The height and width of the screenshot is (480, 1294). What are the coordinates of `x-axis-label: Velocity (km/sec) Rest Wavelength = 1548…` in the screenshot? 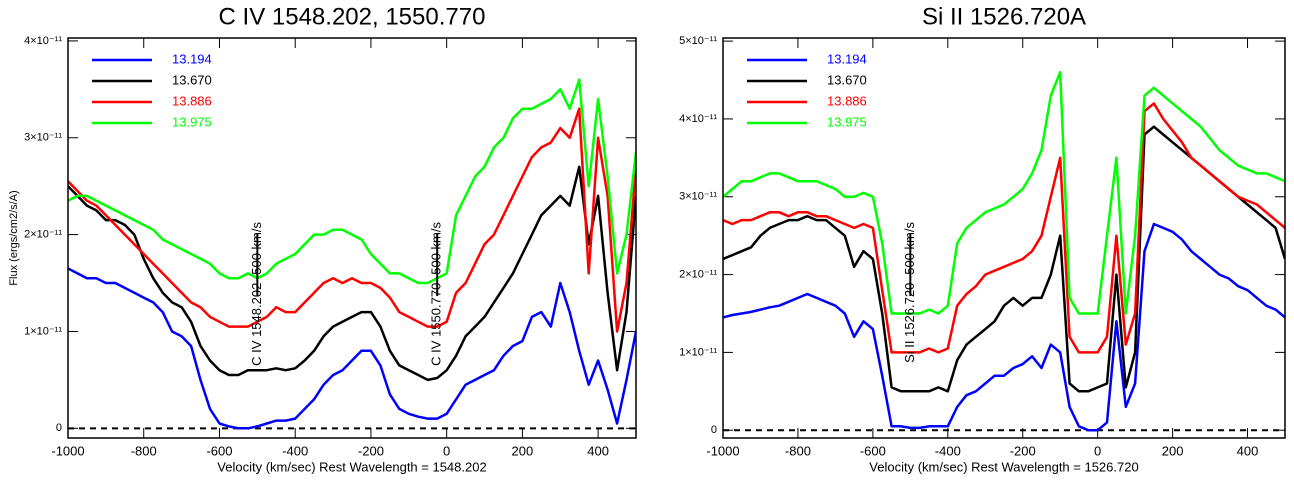 It's located at (351, 466).